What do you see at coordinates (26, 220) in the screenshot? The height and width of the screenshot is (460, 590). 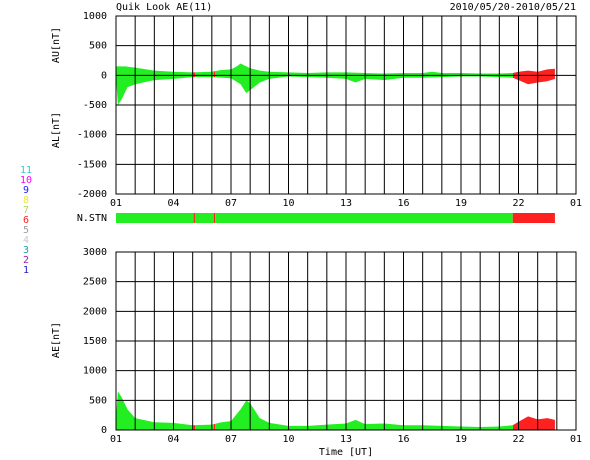 I see `station-legend-label: 6` at bounding box center [26, 220].